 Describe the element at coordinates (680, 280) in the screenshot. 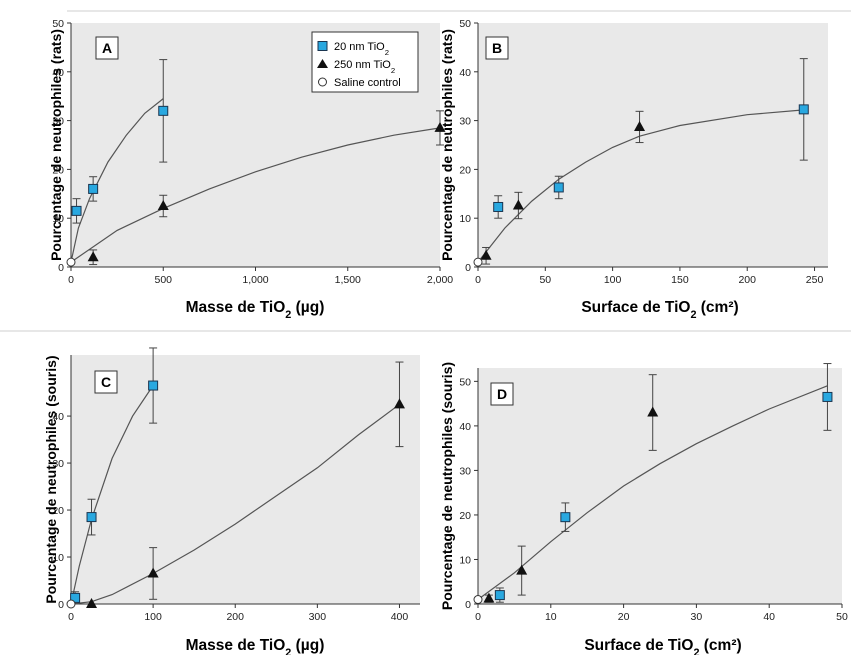

I see `x-tick-label: 150` at that location.